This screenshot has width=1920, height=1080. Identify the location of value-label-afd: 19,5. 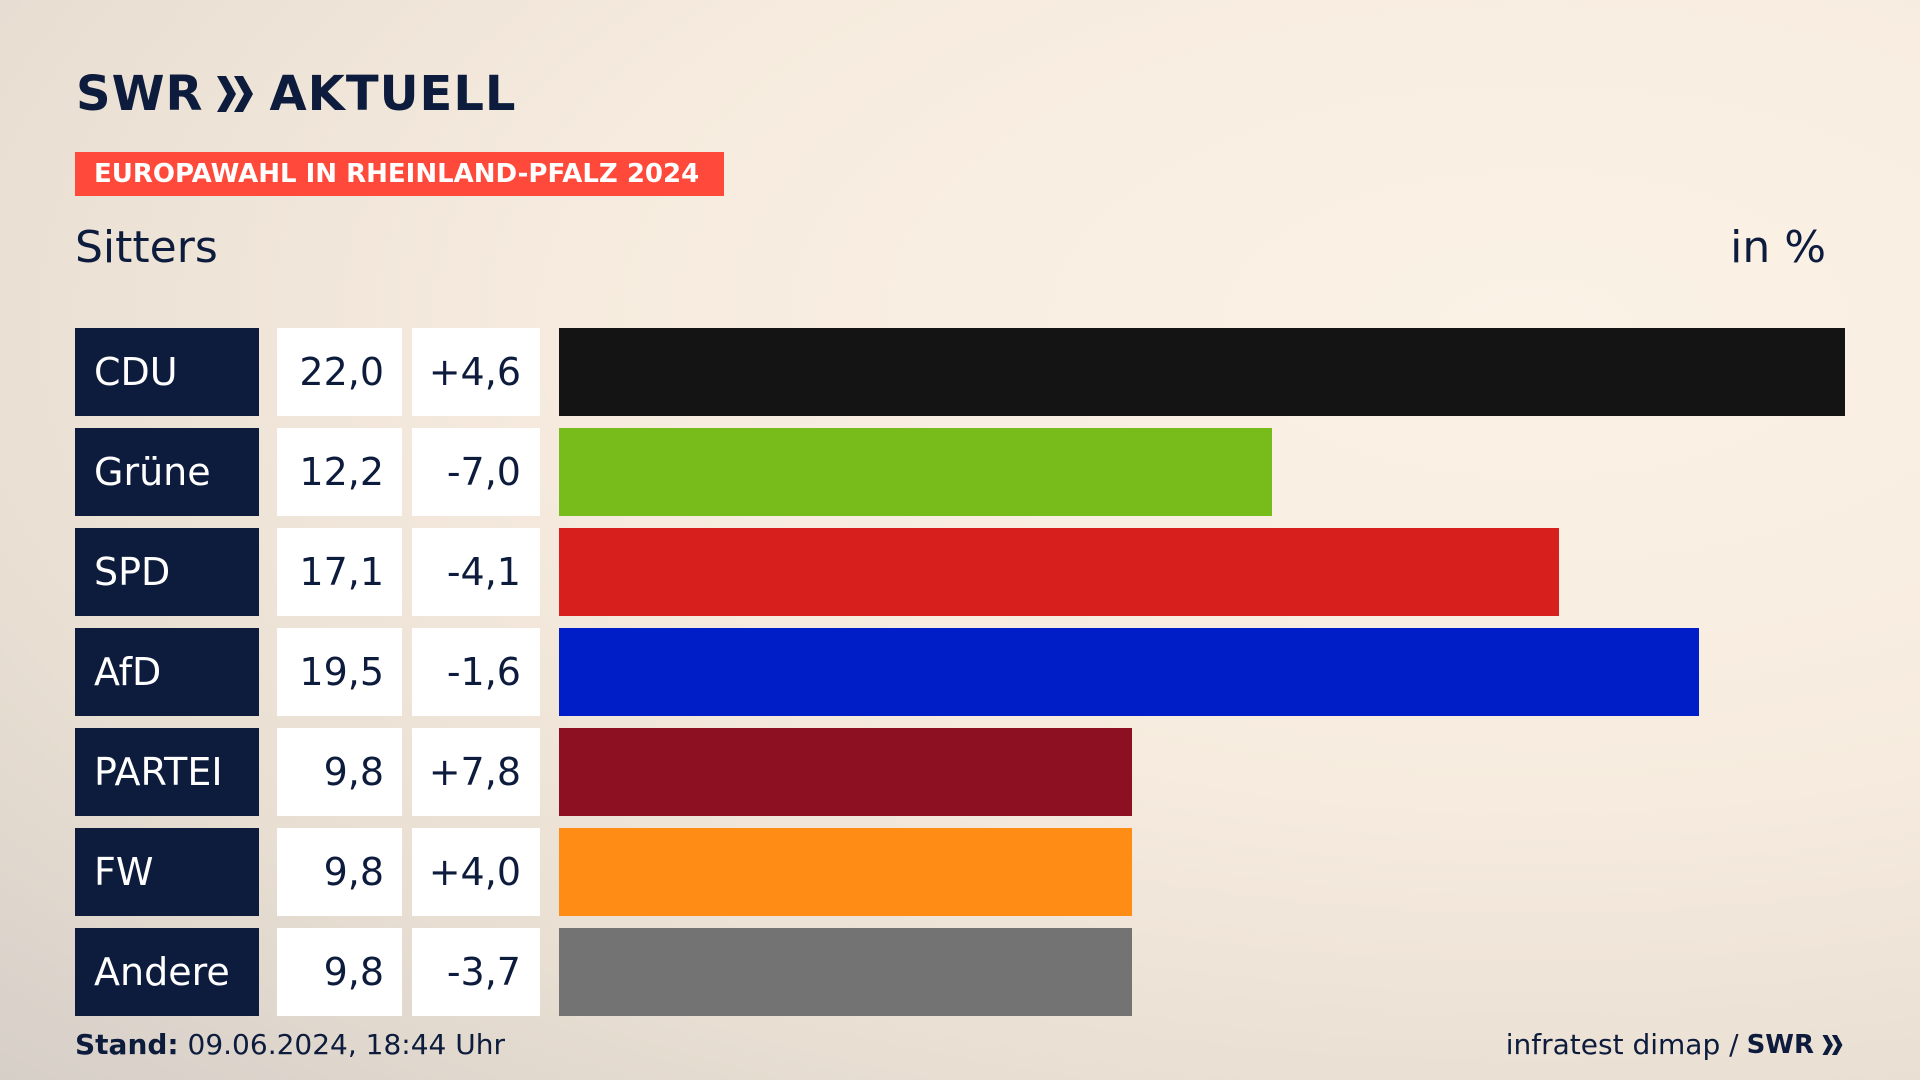
(339, 672).